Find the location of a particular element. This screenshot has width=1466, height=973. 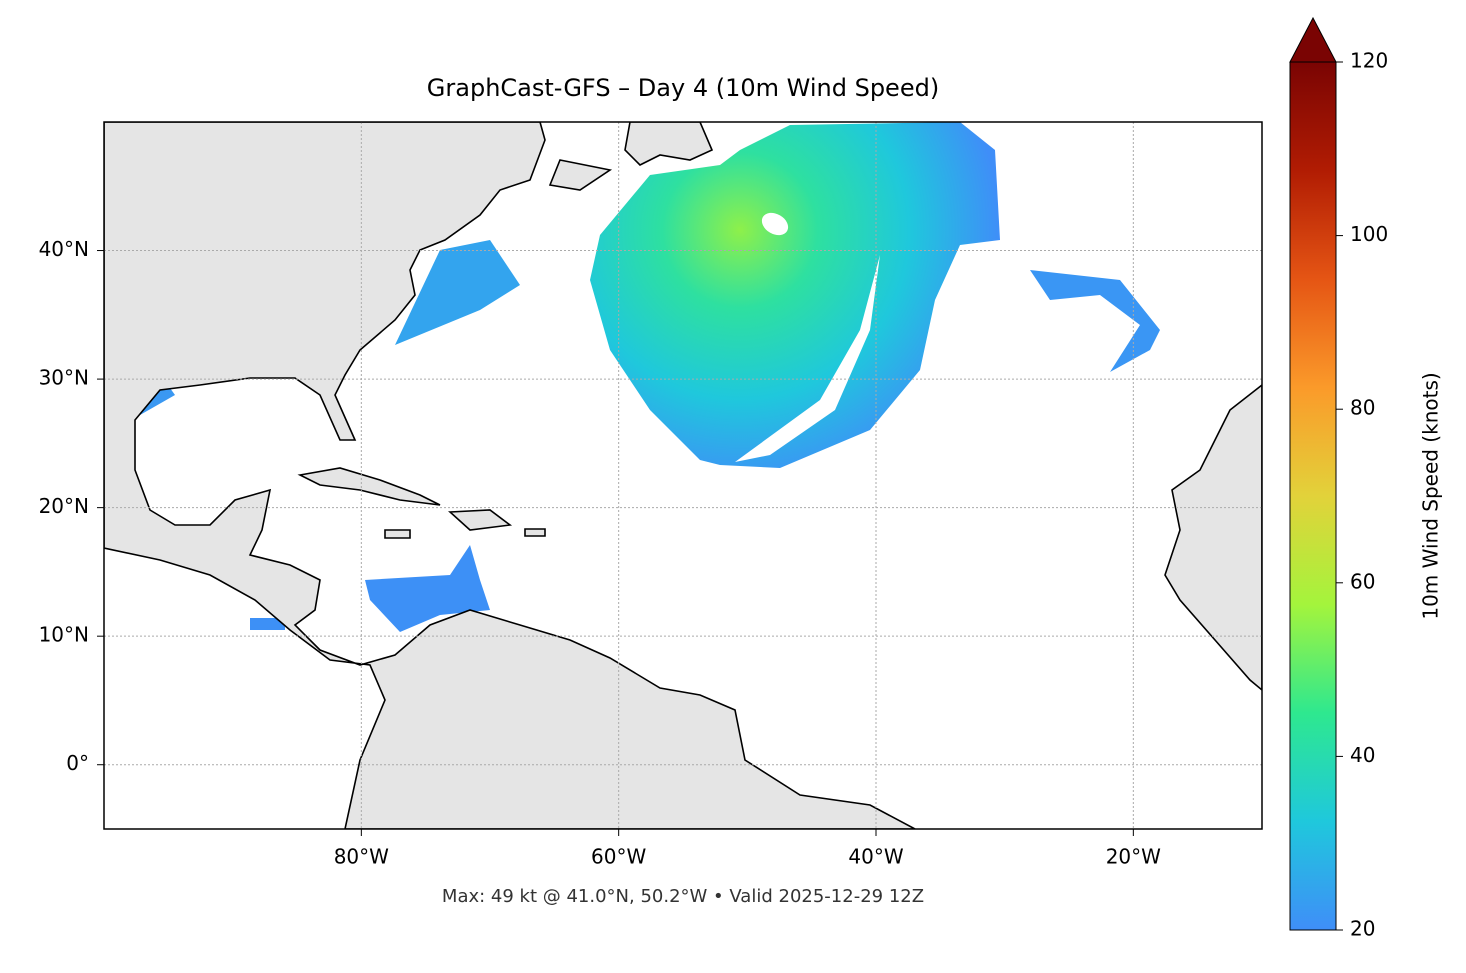

colorbar-tick-label: 80 is located at coordinates (1362, 408).